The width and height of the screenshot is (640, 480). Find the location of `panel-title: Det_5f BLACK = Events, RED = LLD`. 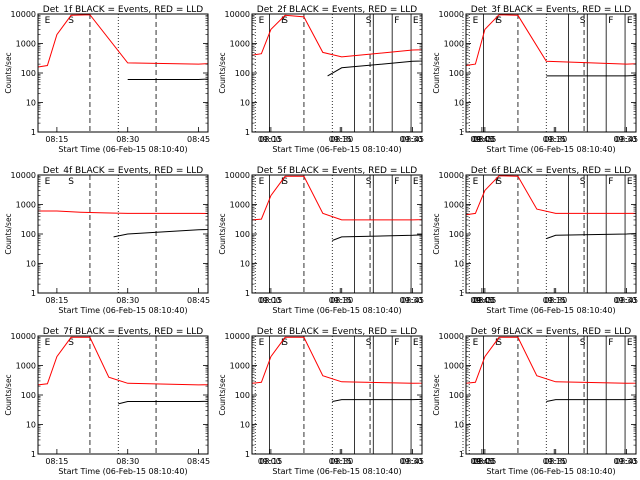

panel-title: Det_5f BLACK = Events, RED = LLD is located at coordinates (337, 171).